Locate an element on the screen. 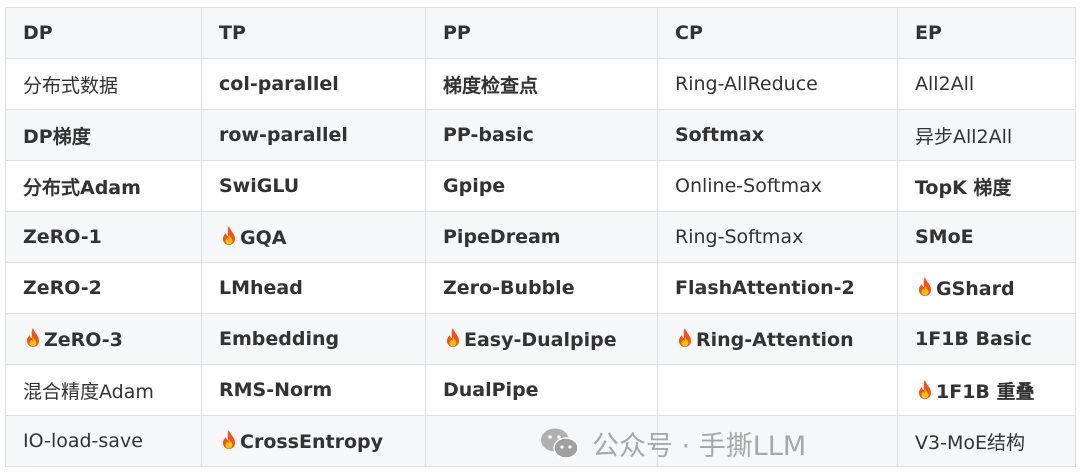  table-cell: Online-Softmax is located at coordinates (777, 186).